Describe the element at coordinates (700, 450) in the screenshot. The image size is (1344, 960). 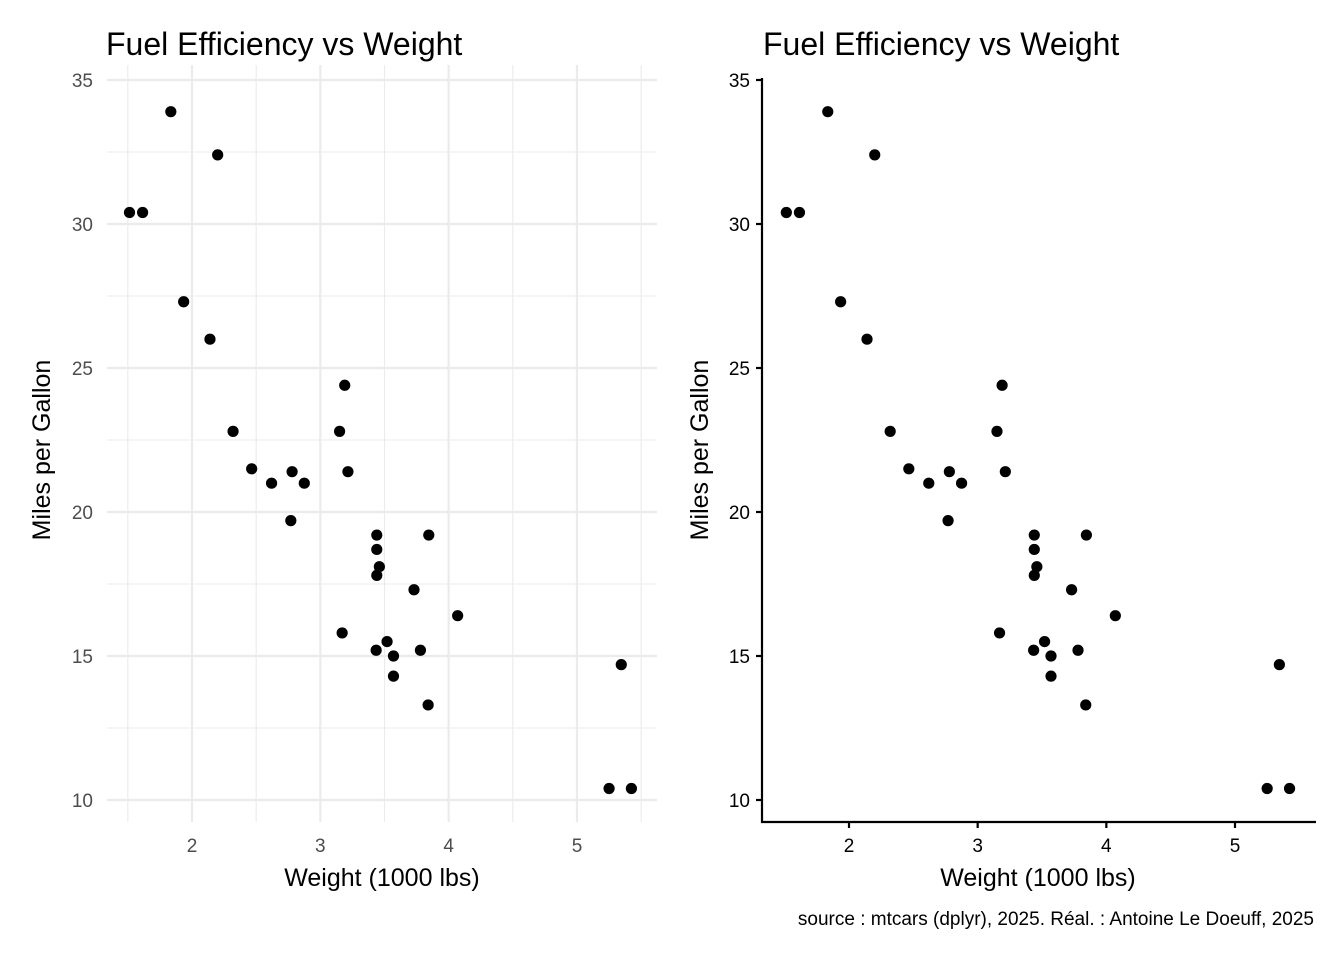
I see `right-y-axis-title: Miles per Gallon` at that location.